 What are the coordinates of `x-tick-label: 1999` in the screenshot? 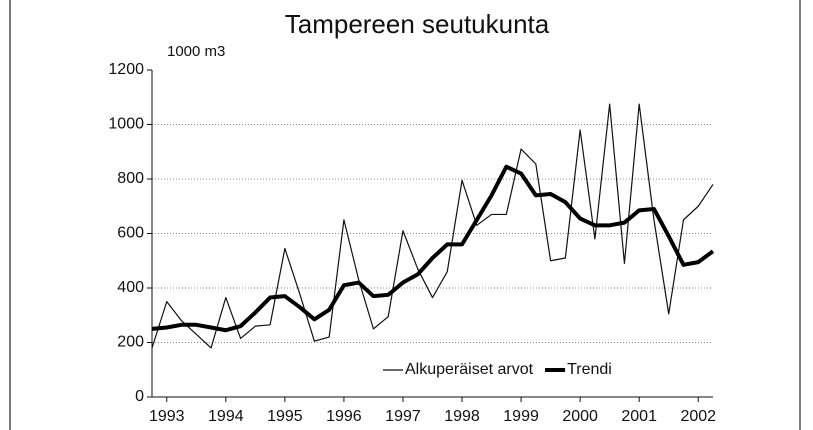 It's located at (521, 416).